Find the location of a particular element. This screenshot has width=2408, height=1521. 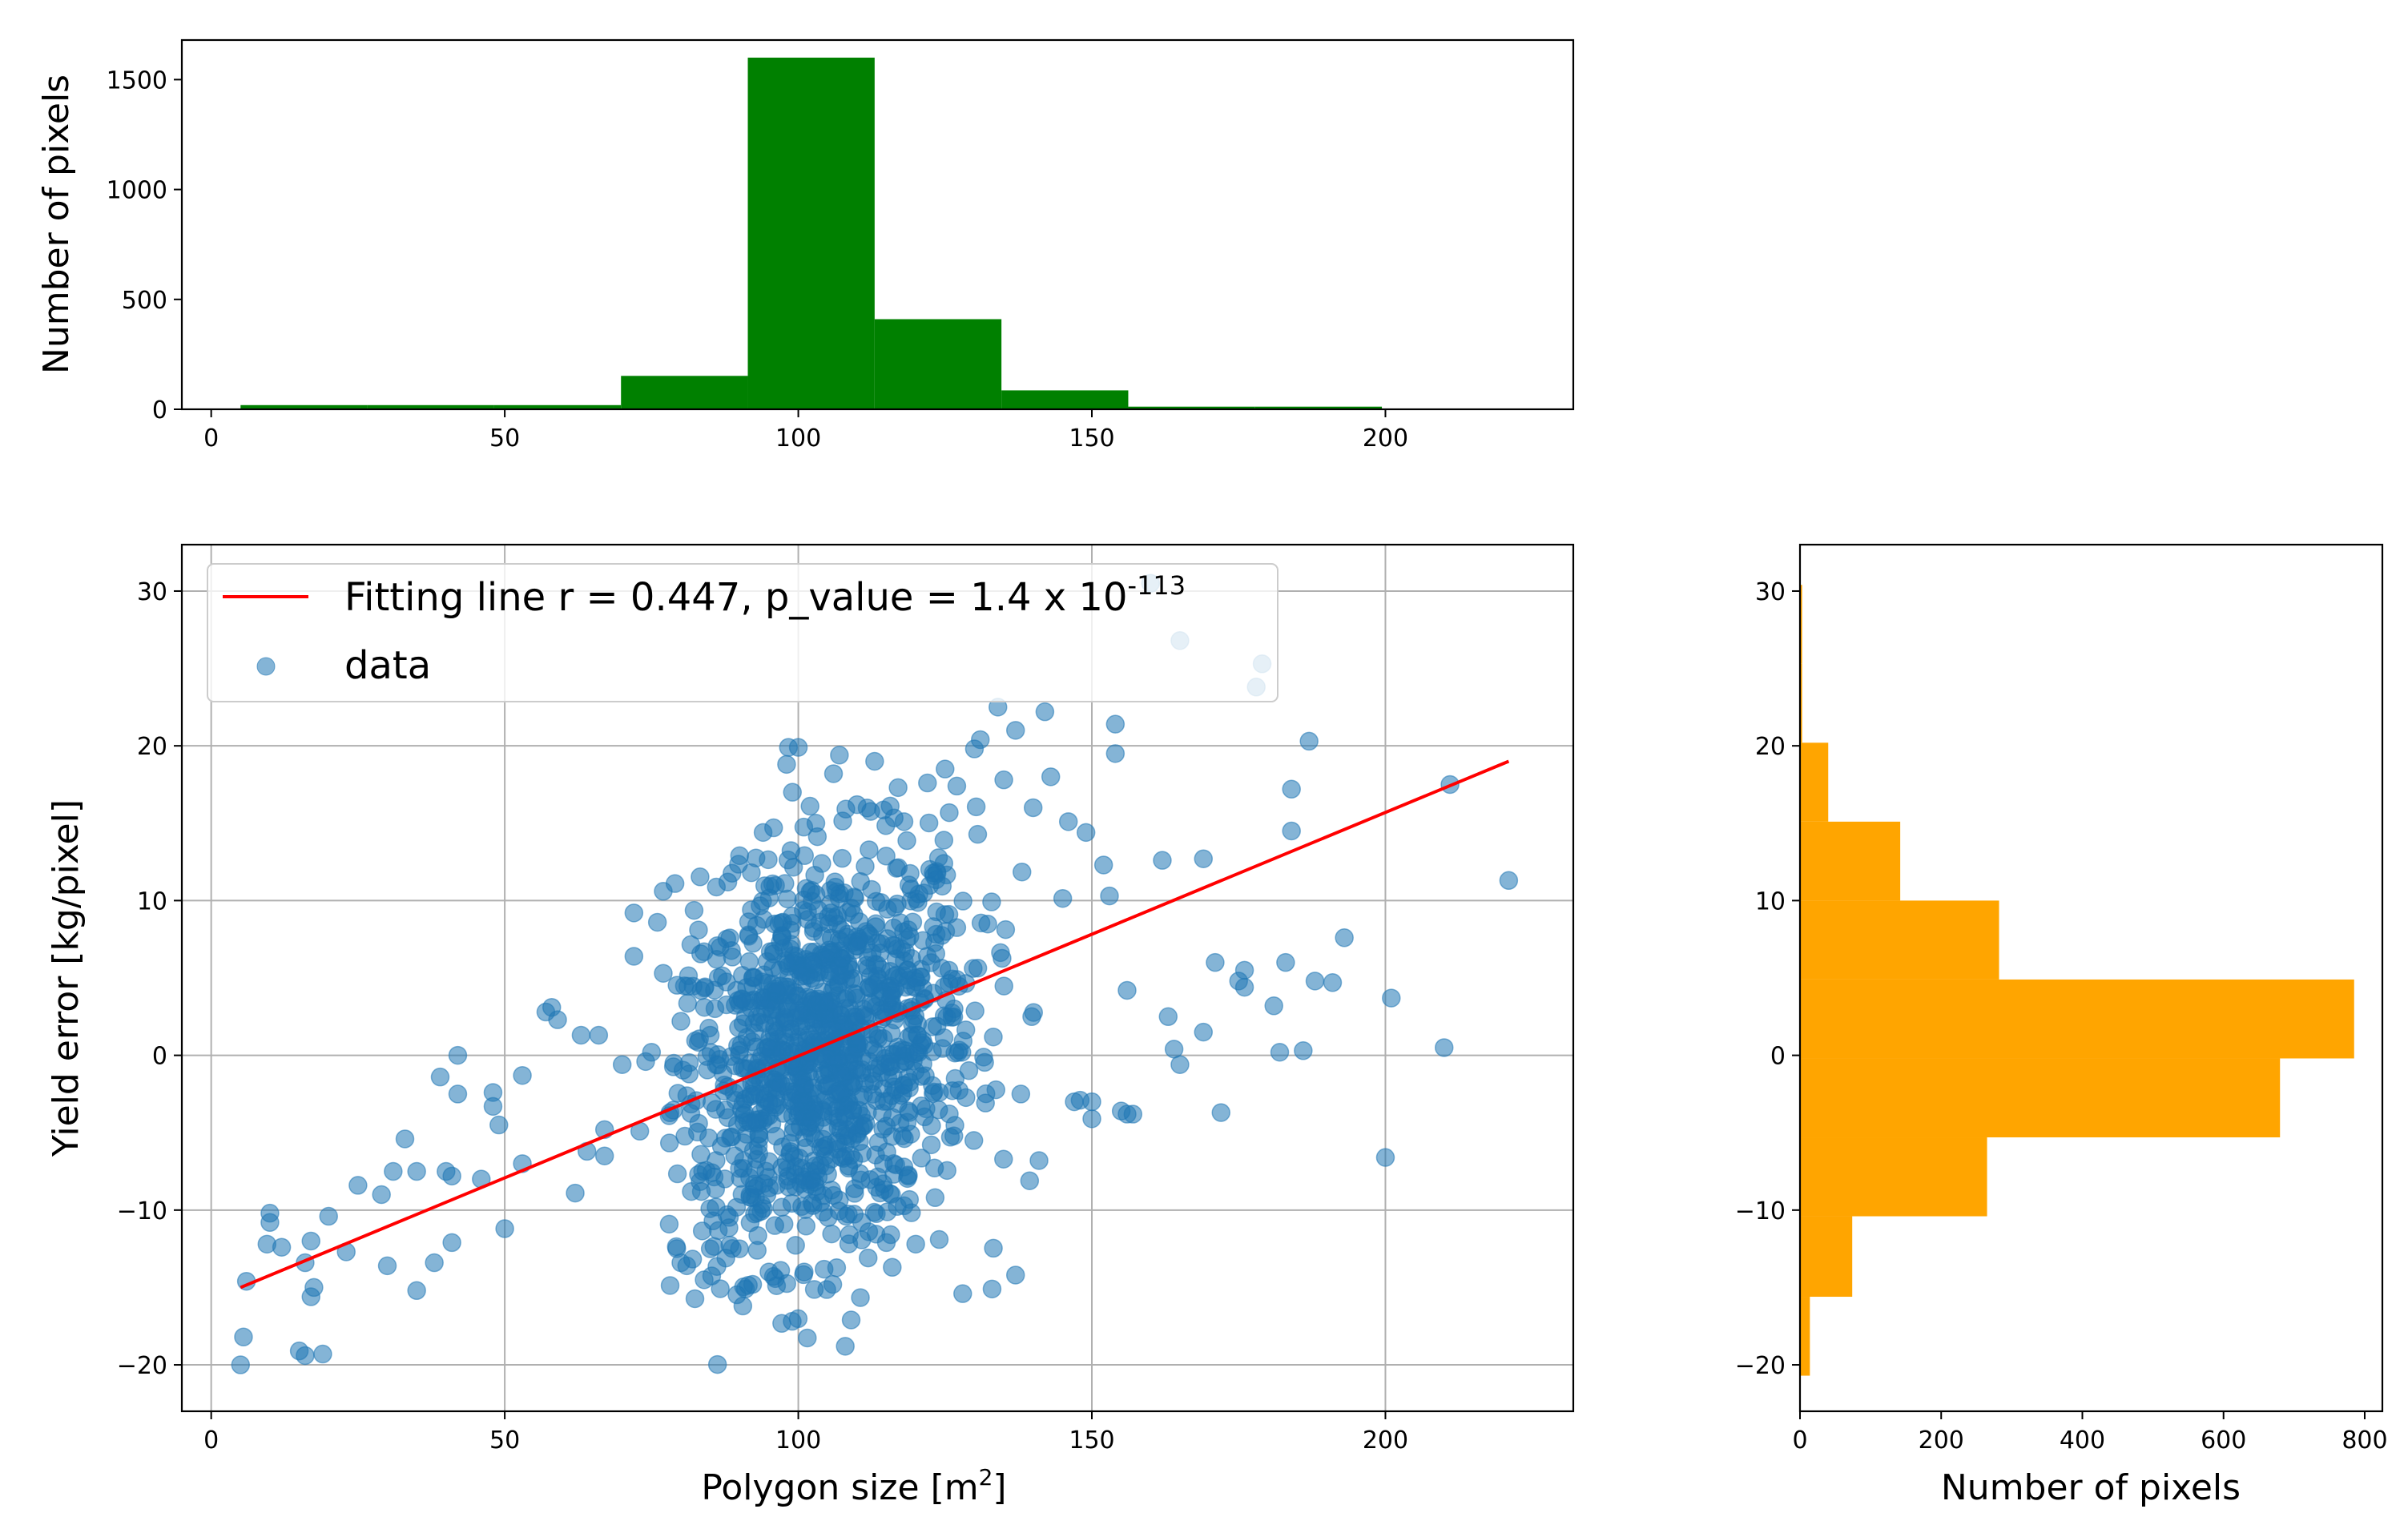

top-x-tick-label: 0 is located at coordinates (211, 439).